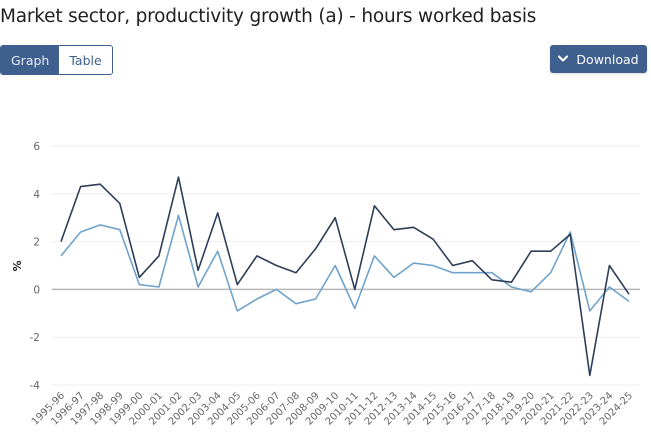 This screenshot has height=445, width=651. What do you see at coordinates (563, 58) in the screenshot?
I see `chevron-down-icon` at bounding box center [563, 58].